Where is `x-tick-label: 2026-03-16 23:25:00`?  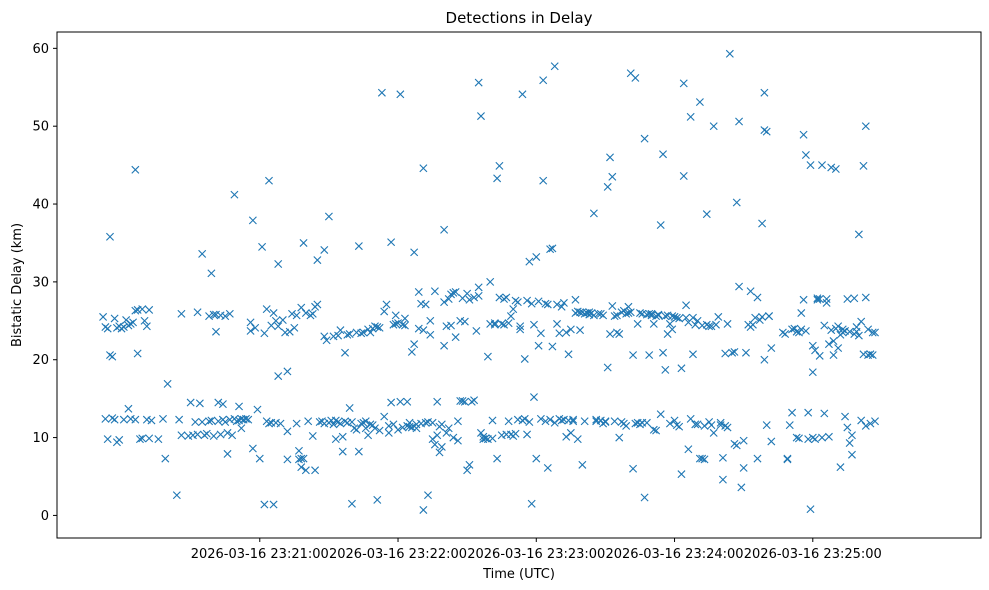
x-tick-label: 2026-03-16 23:25:00 is located at coordinates (813, 554).